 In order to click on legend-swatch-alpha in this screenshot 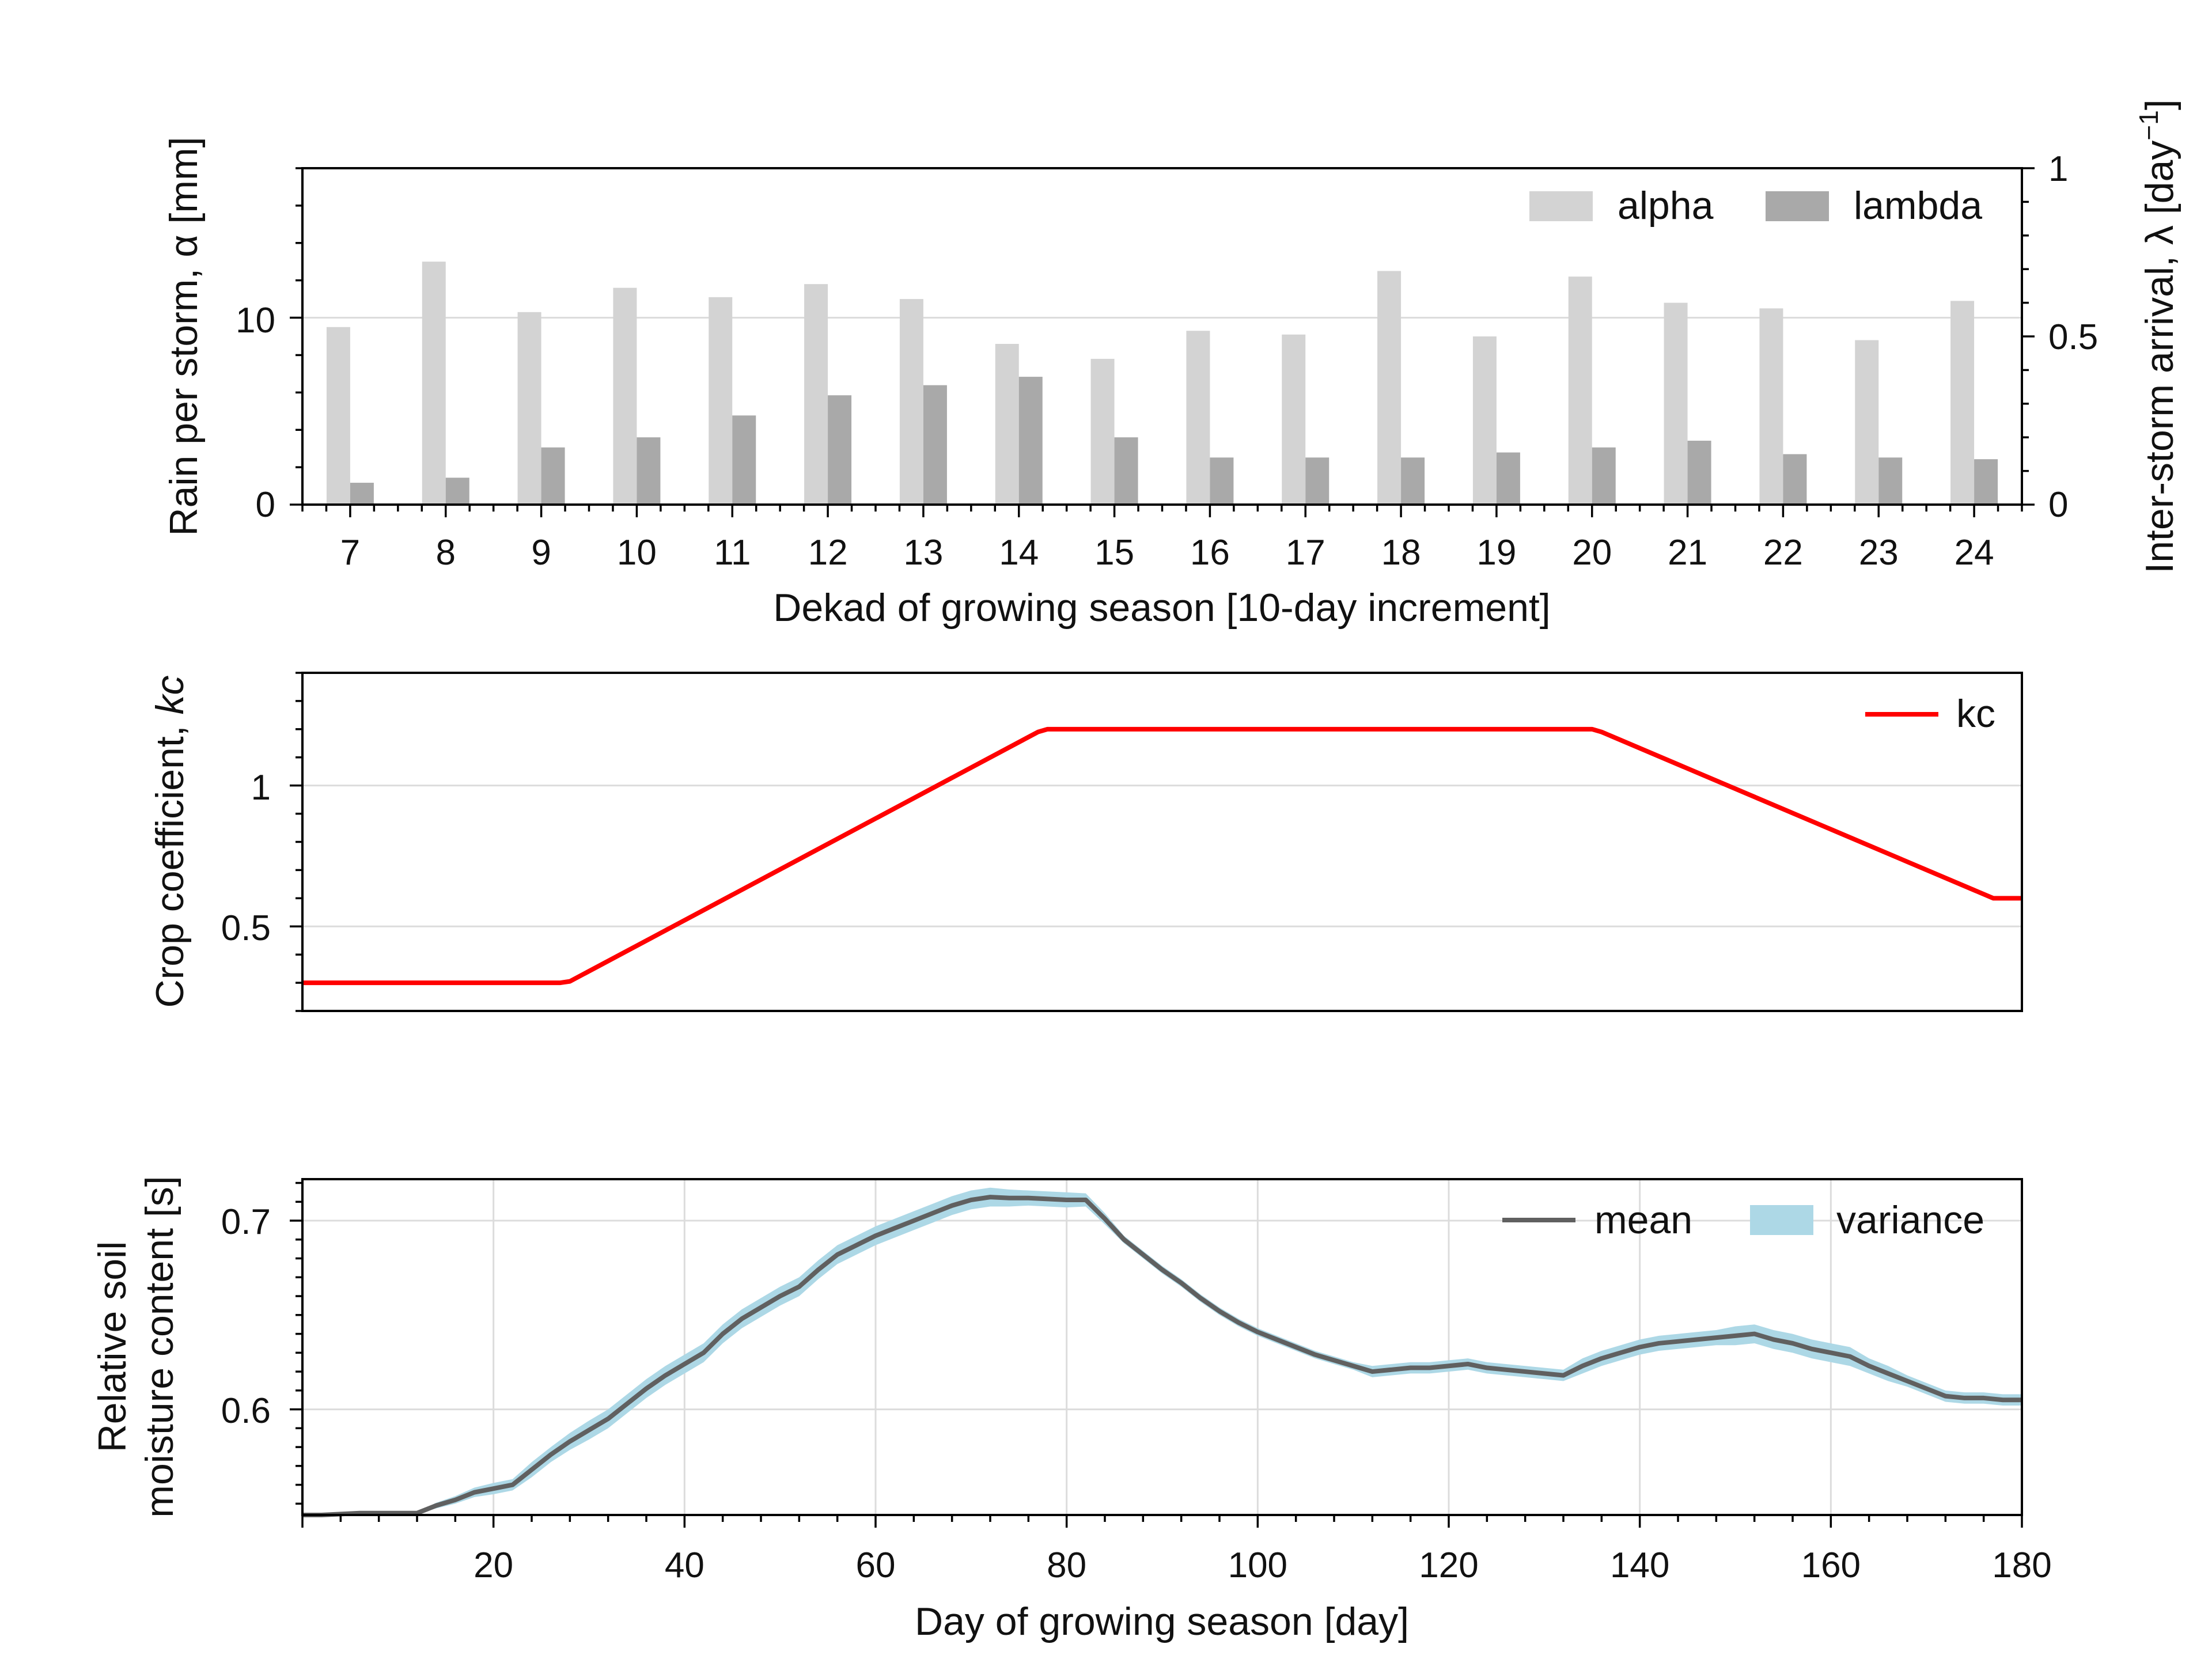, I will do `click(1561, 206)`.